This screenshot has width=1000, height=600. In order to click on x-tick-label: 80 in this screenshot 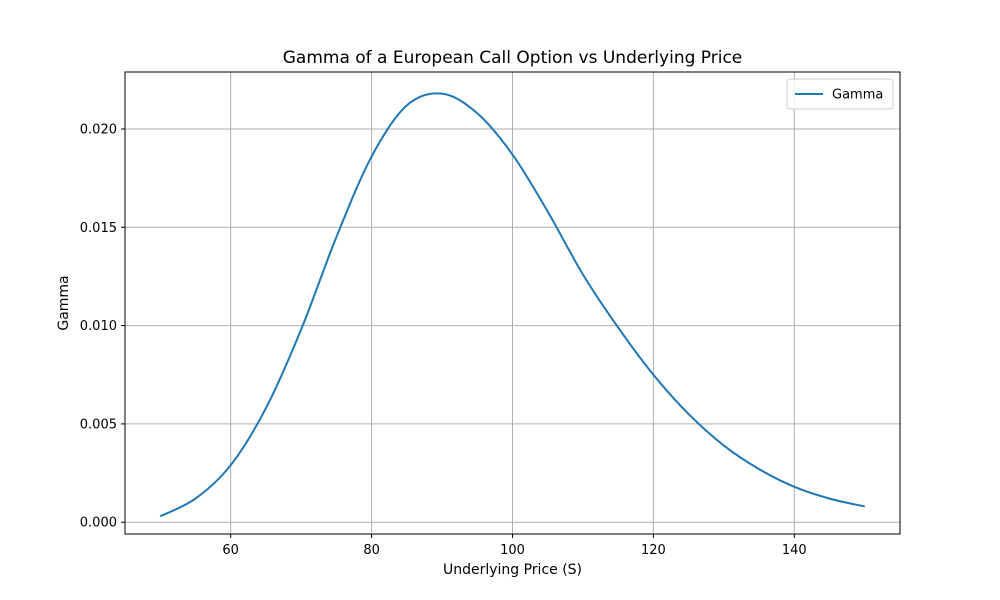, I will do `click(371, 550)`.